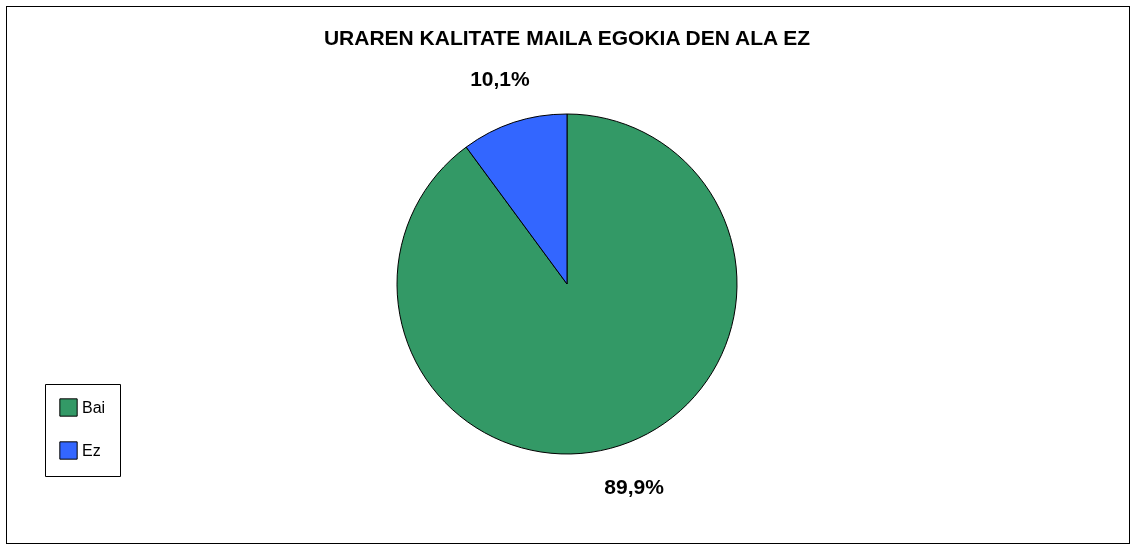 The image size is (1140, 554). Describe the element at coordinates (634, 487) in the screenshot. I see `data-label: 89,9%` at that location.